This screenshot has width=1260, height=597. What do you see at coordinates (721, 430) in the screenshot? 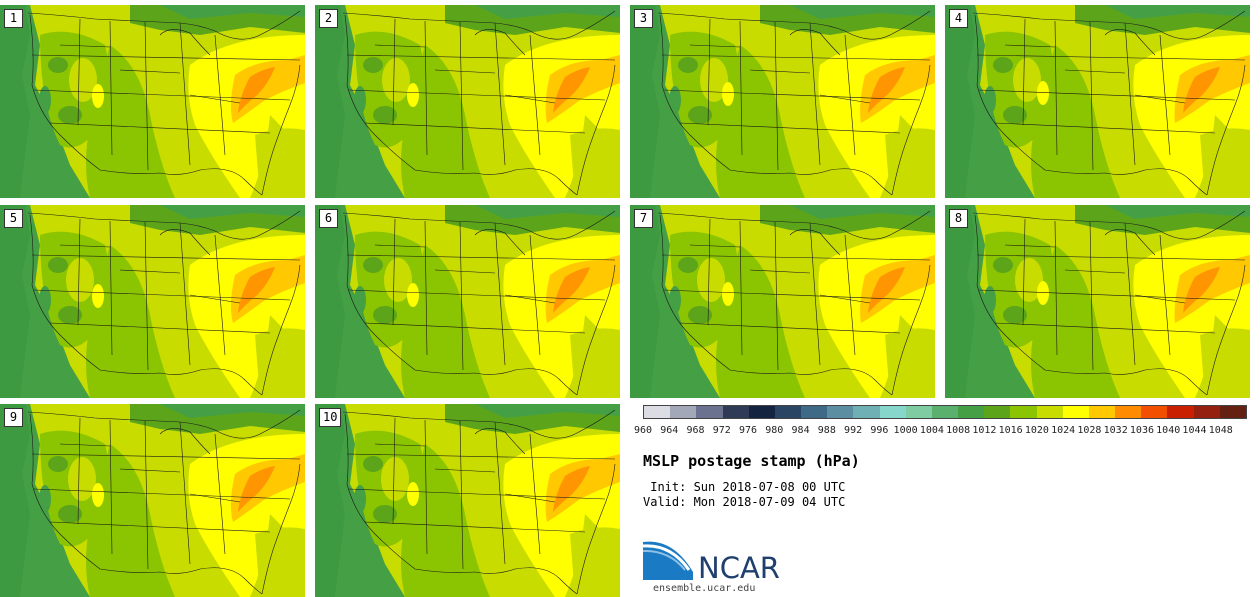
I see `colorbar-tick-label: 972` at bounding box center [721, 430].